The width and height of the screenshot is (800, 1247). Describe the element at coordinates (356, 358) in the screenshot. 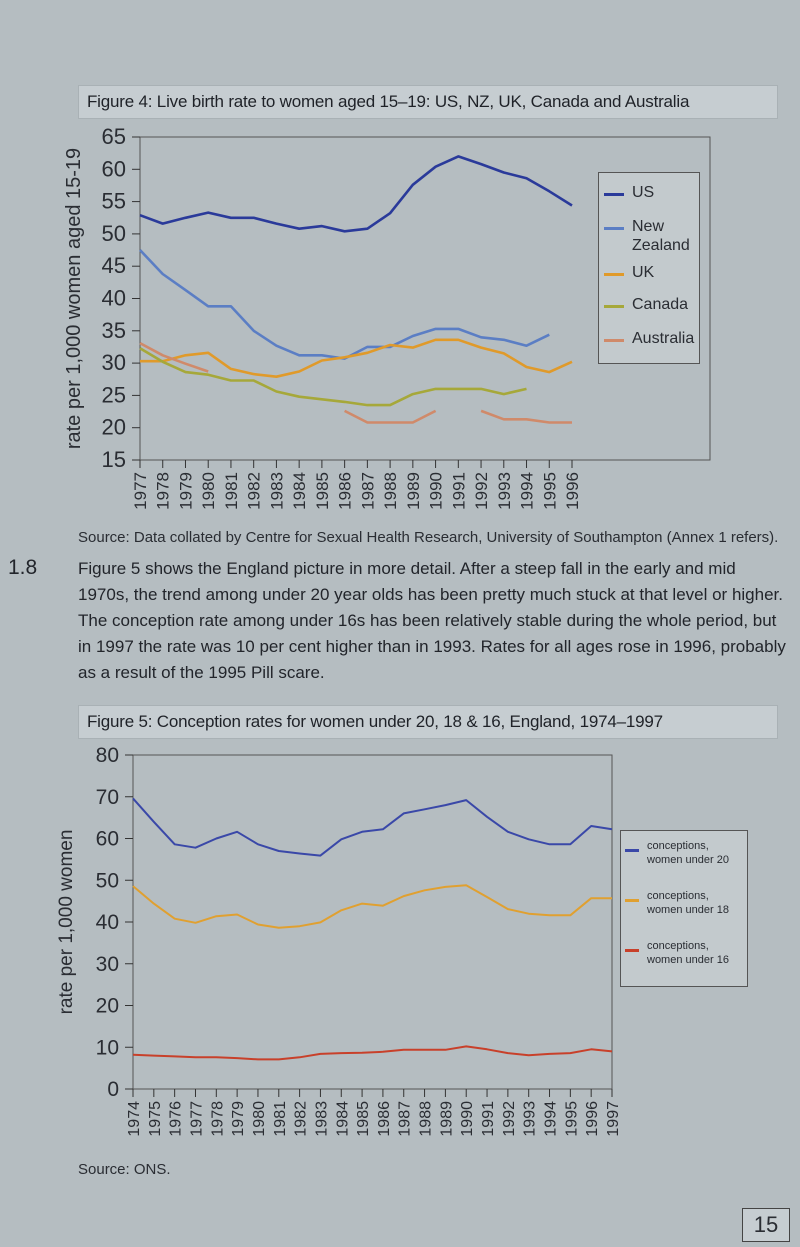

I see `series-line-uk` at that location.